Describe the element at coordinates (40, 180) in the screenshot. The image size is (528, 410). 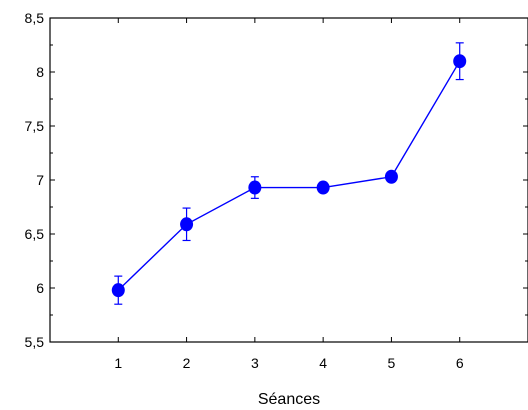
I see `y-tick-label: 7` at that location.